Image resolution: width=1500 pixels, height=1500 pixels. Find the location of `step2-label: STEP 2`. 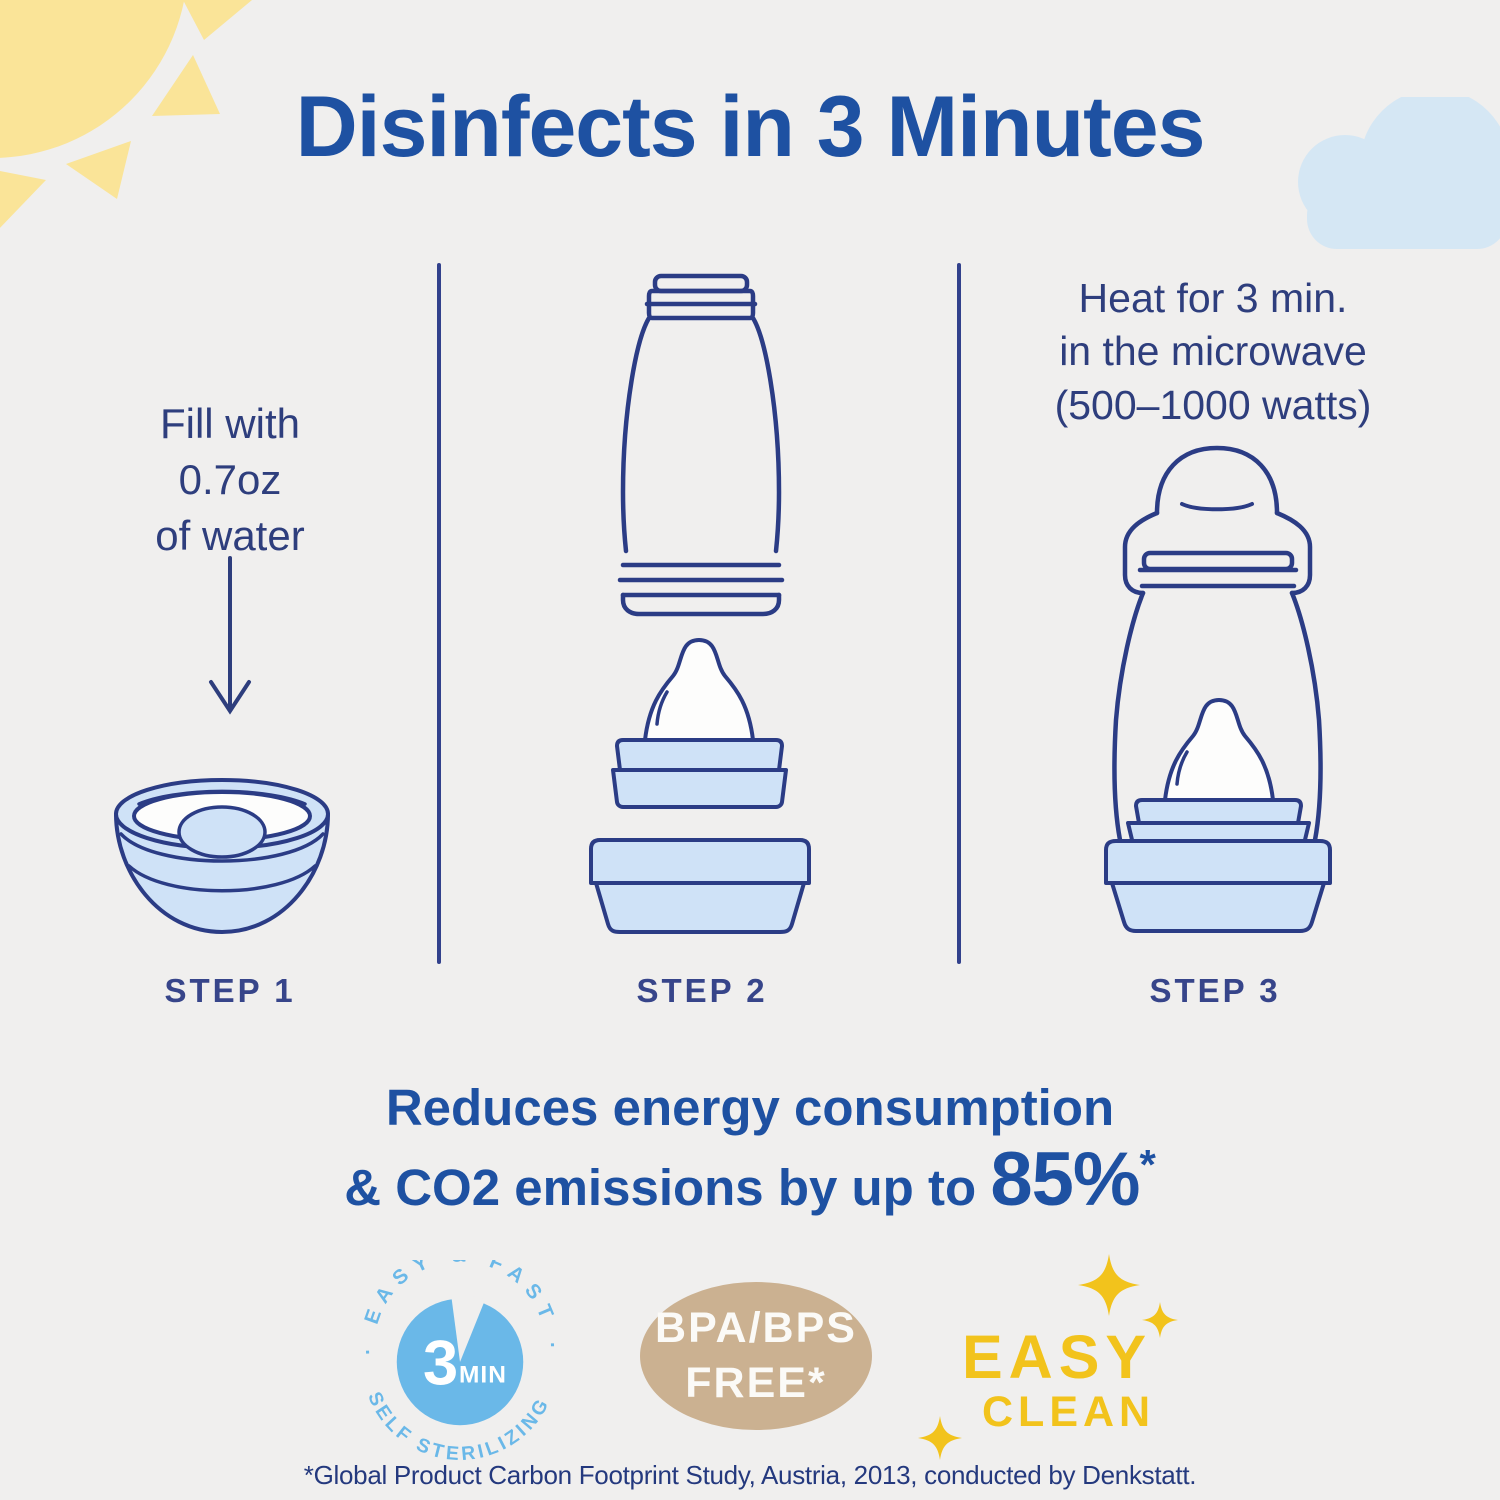

step2-label: STEP 2 is located at coordinates (702, 990).